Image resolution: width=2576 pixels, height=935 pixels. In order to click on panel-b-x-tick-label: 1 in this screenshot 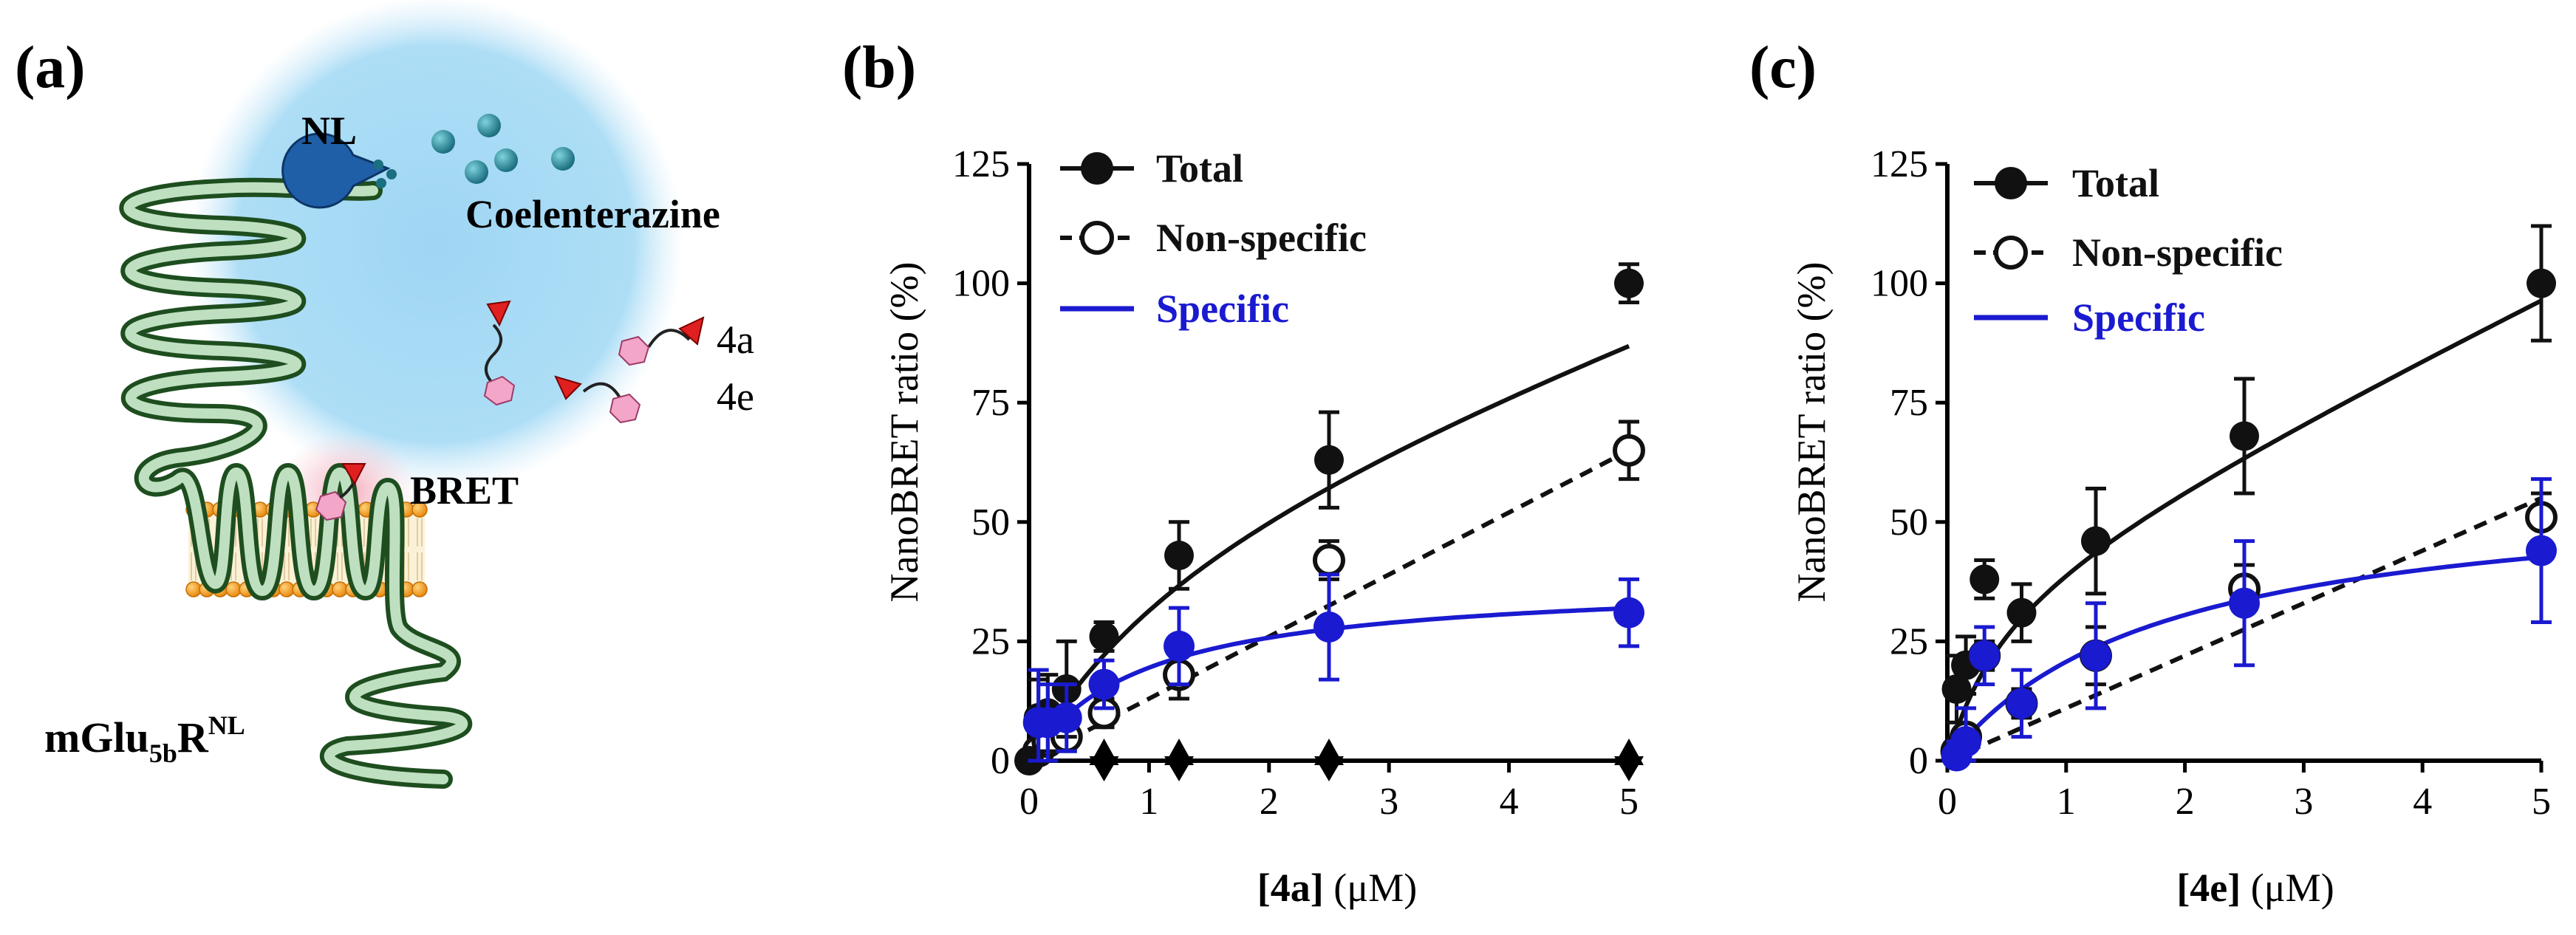, I will do `click(1148, 802)`.